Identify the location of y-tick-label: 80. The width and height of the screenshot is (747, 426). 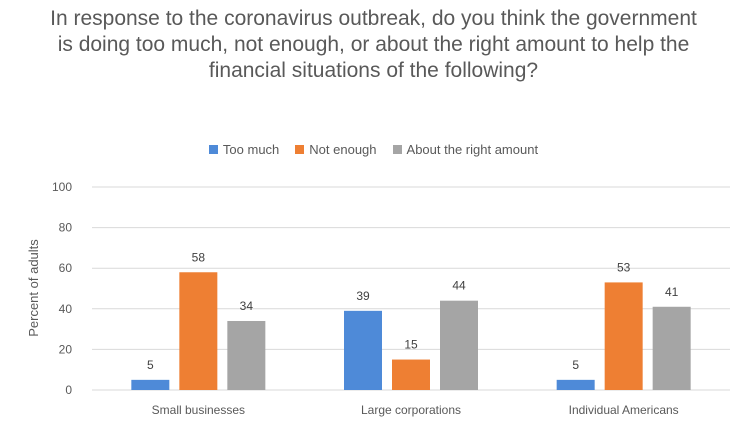
(66, 228).